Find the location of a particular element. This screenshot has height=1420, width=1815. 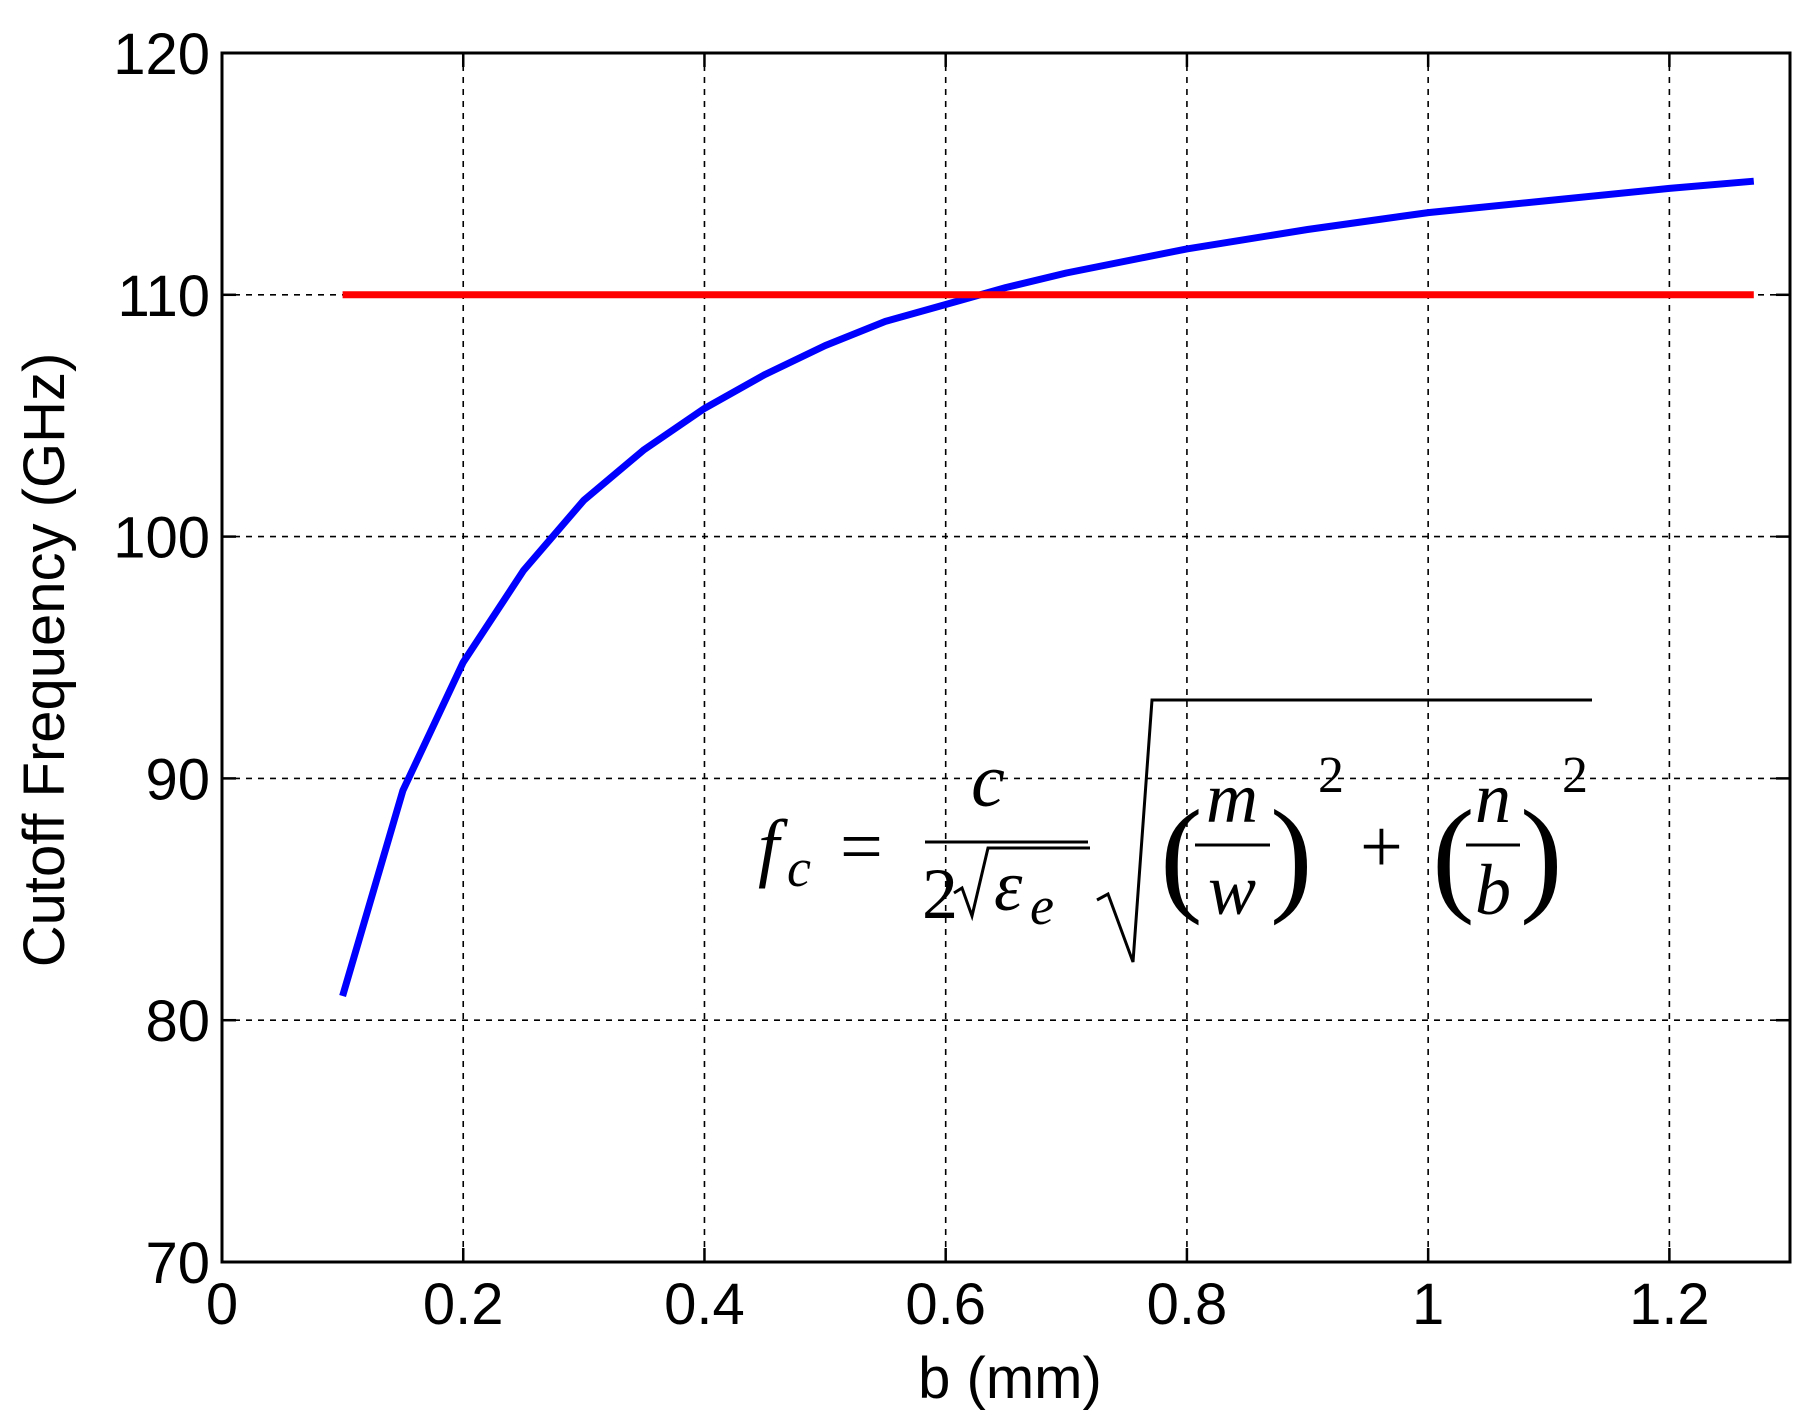

formula-outer-root-sign is located at coordinates (1344, 830).